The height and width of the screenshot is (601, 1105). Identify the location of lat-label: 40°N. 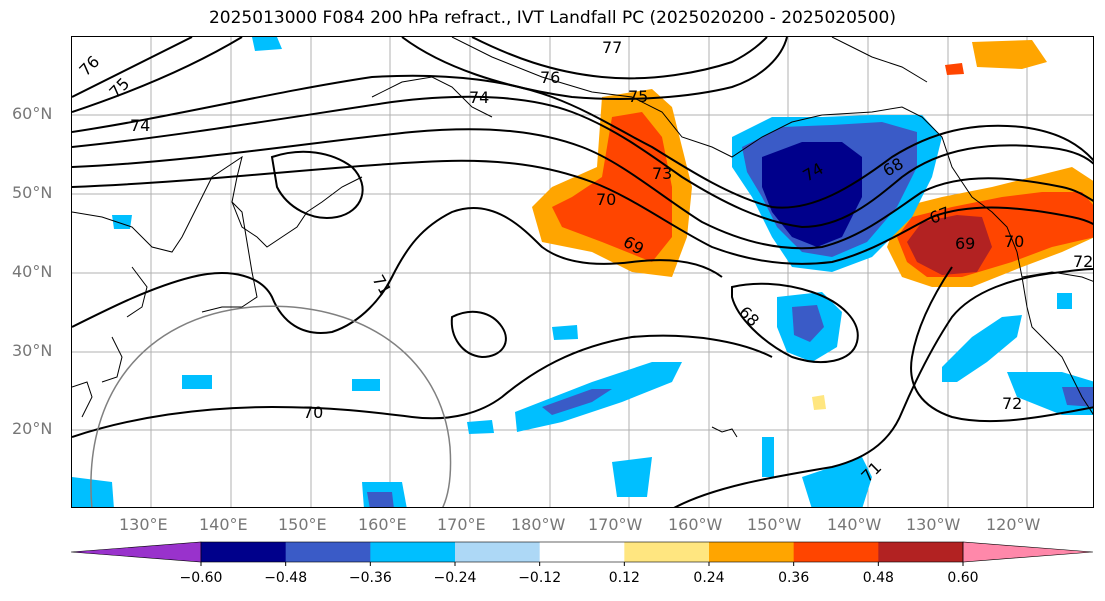
(32, 271).